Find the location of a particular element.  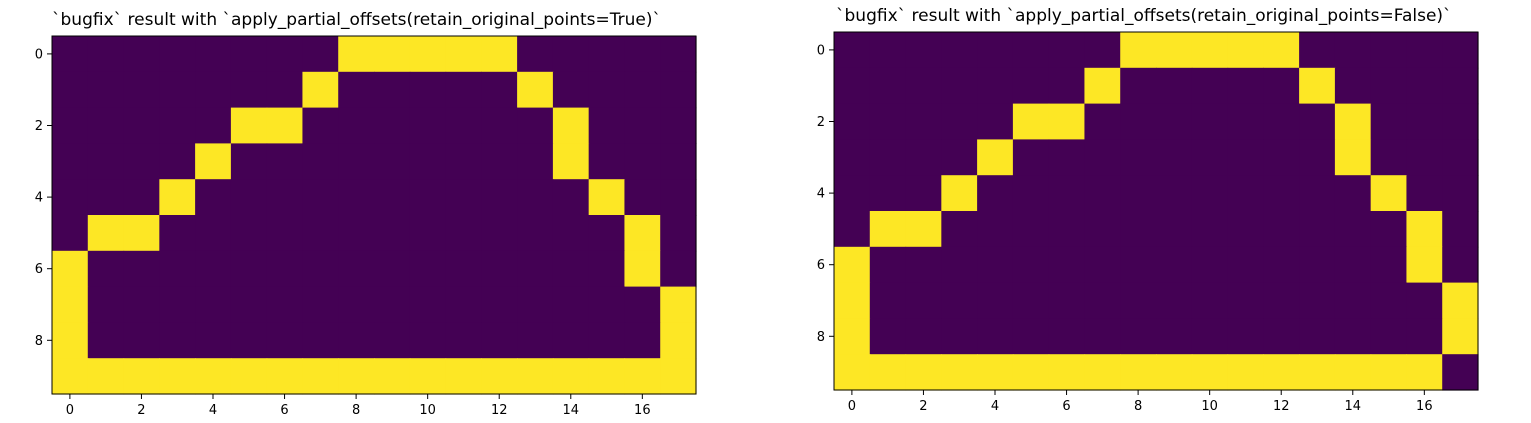

heatmap-cell-r5-c9 is located at coordinates (1174, 229).